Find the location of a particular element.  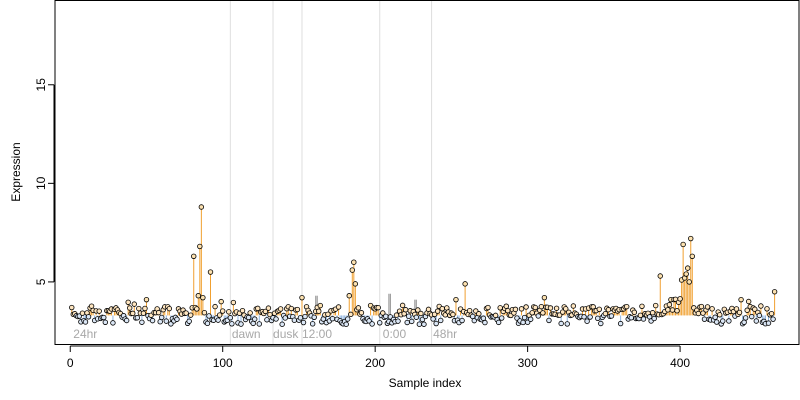

x-axis: 0 100 200 300 400 is located at coordinates (378, 357).